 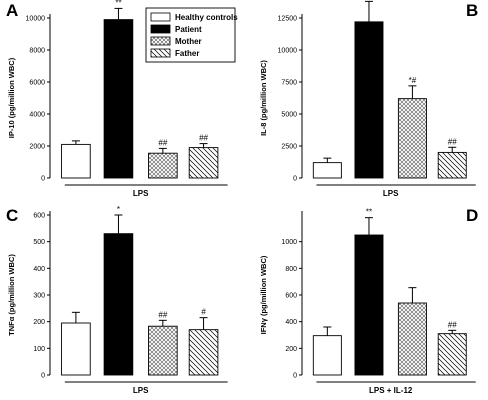 What do you see at coordinates (472, 10) in the screenshot?
I see `panel-letter: B` at bounding box center [472, 10].